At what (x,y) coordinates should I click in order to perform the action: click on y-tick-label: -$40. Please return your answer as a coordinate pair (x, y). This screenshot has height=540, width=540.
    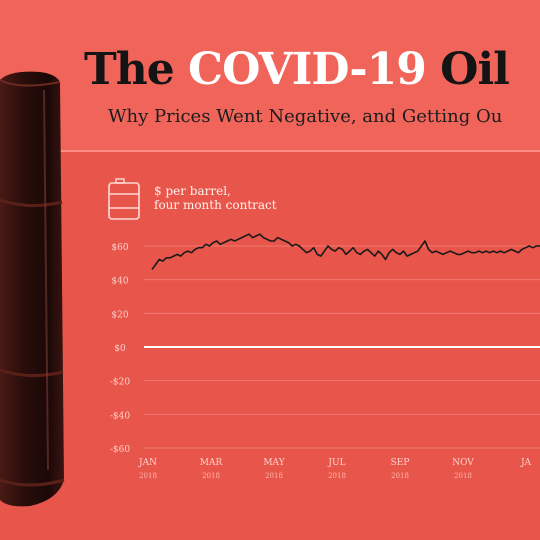
    Looking at the image, I should click on (120, 416).